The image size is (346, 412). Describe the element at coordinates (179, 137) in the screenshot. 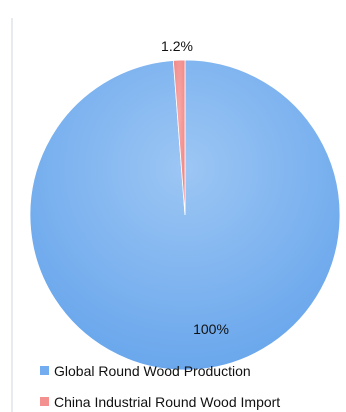

I see `pie-slice-china-import` at that location.